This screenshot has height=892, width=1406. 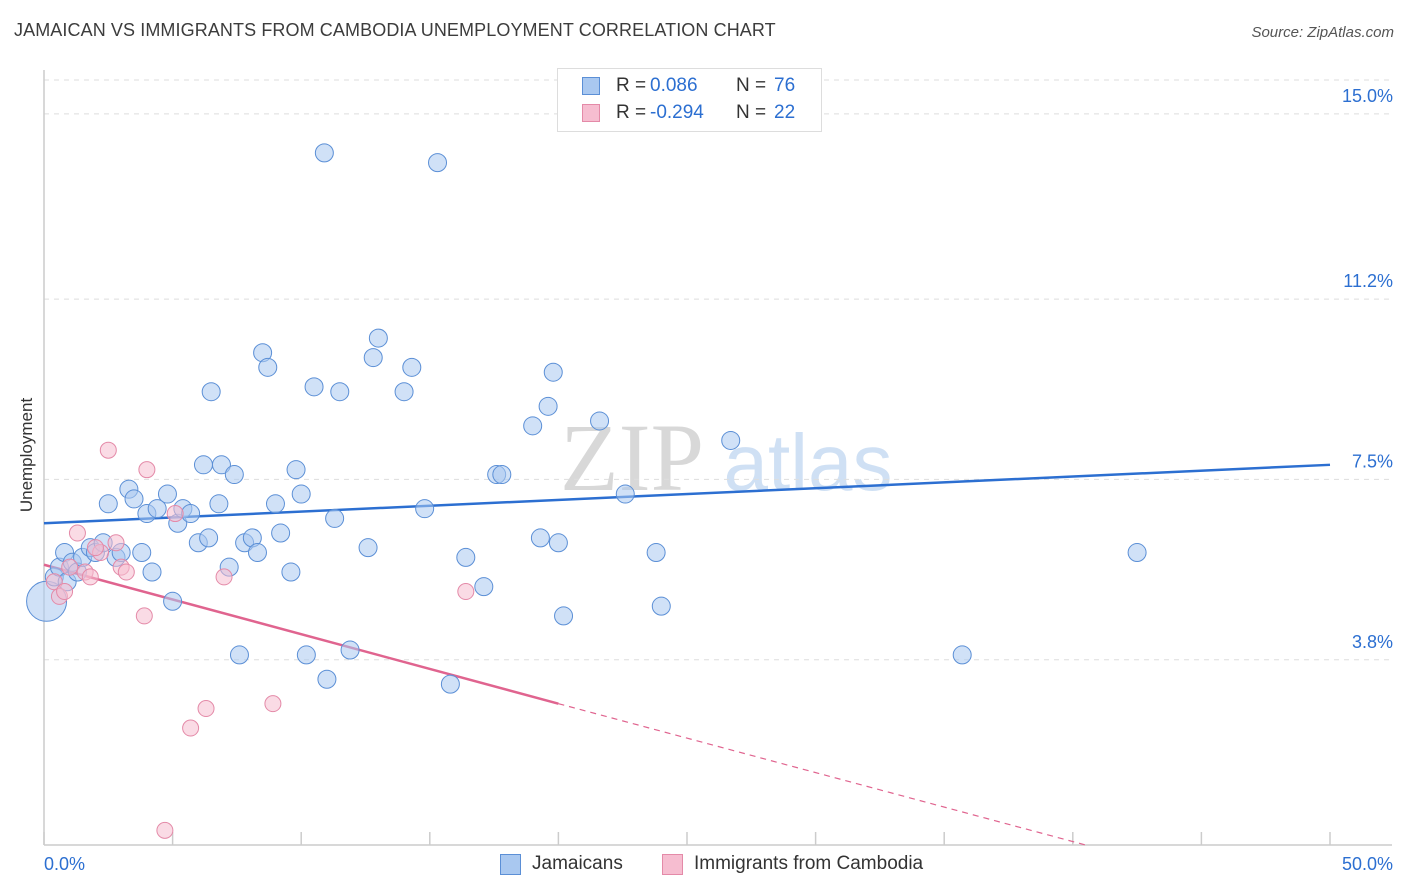 What do you see at coordinates (1372, 461) in the screenshot?
I see `y-tick-label: 7.5%` at bounding box center [1372, 461].